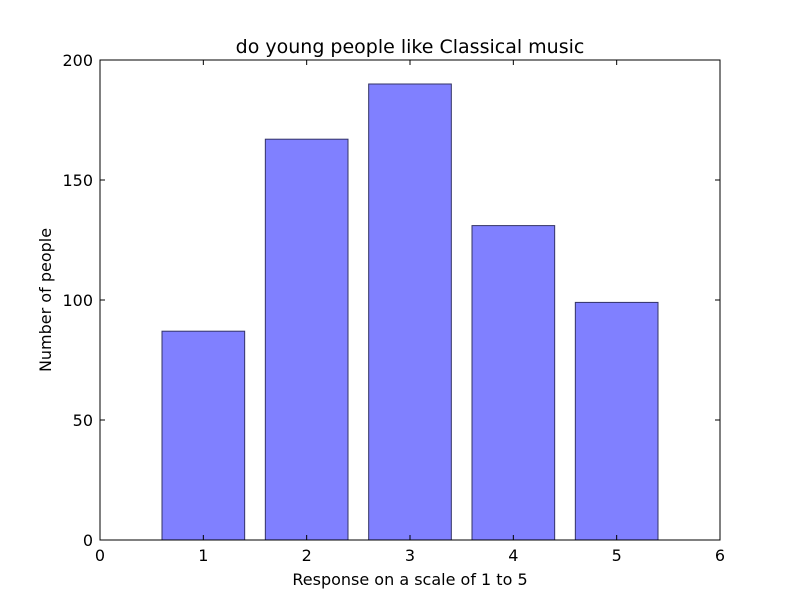 The height and width of the screenshot is (604, 800). What do you see at coordinates (410, 47) in the screenshot?
I see `chart-title: do young people like Classical music` at bounding box center [410, 47].